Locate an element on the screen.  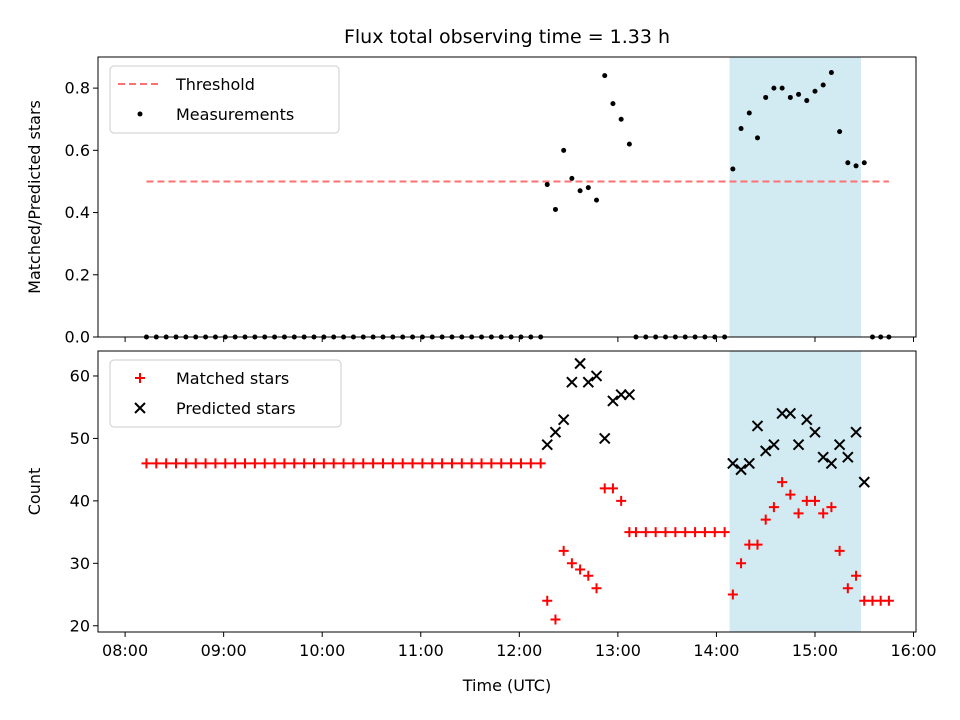
x-tick-label: 15:00 is located at coordinates (815, 650).